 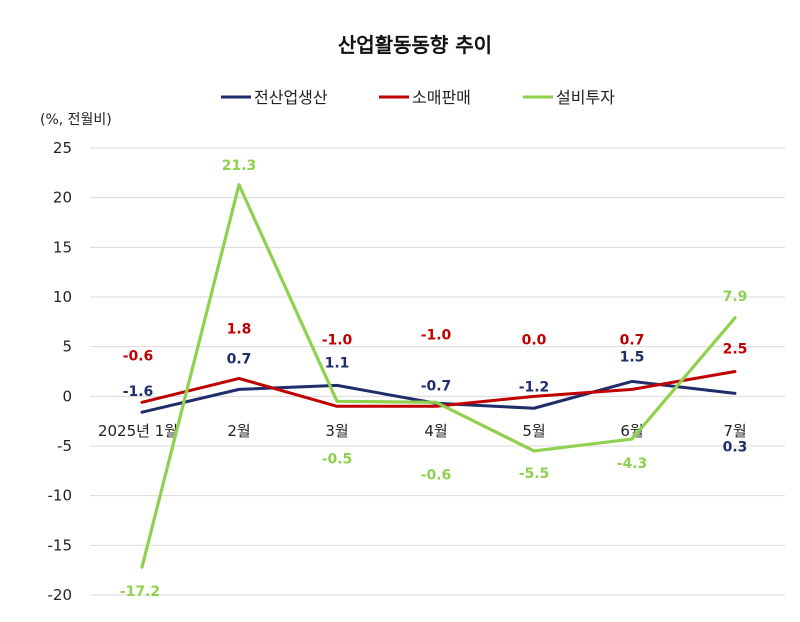 What do you see at coordinates (239, 166) in the screenshot?
I see `data-label: 21.3` at bounding box center [239, 166].